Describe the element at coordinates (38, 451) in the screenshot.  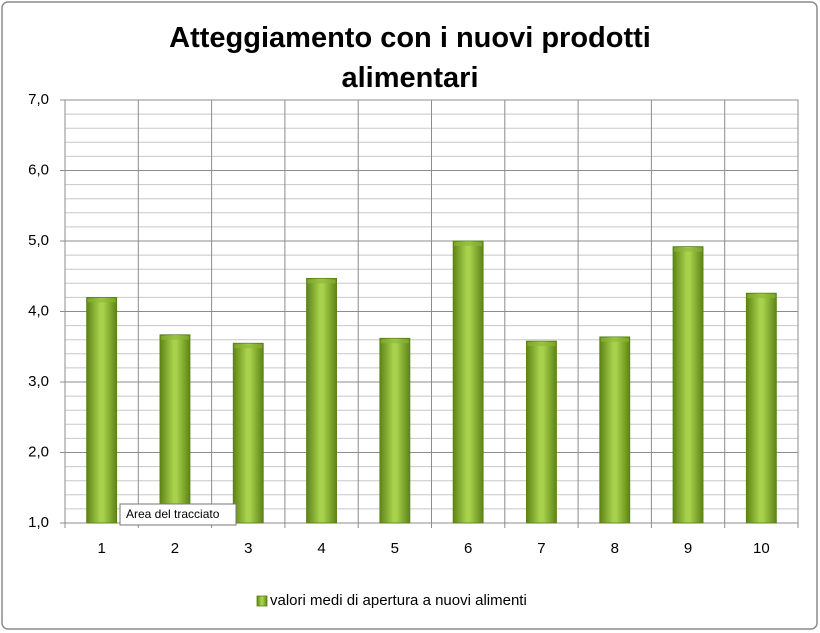
I see `y-tick-label: 2,0` at that location.